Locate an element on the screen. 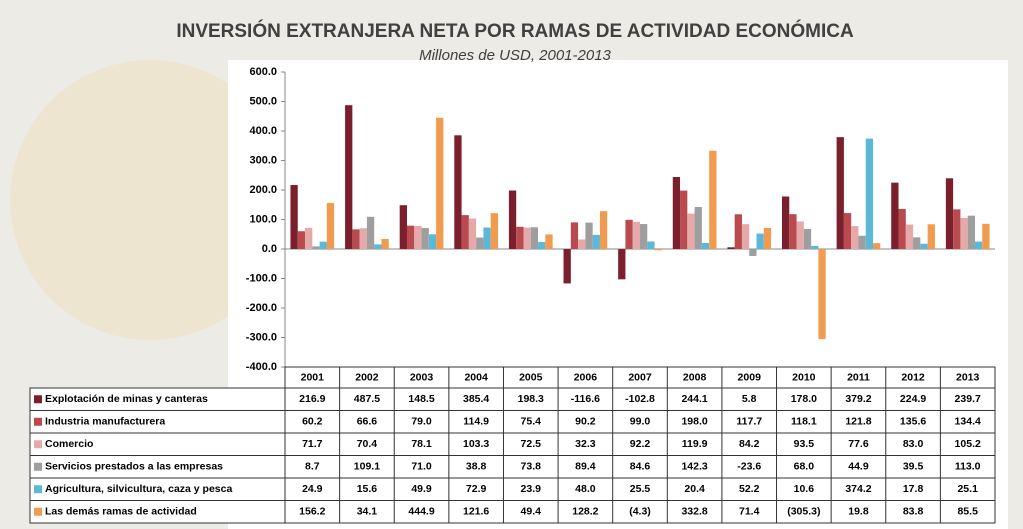  x-tick-label: 2012 is located at coordinates (913, 377).